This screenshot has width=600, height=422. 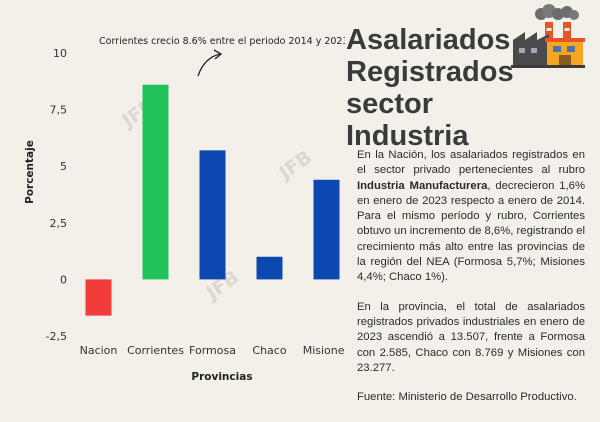 I want to click on bar-corrientes, so click(x=155, y=182).